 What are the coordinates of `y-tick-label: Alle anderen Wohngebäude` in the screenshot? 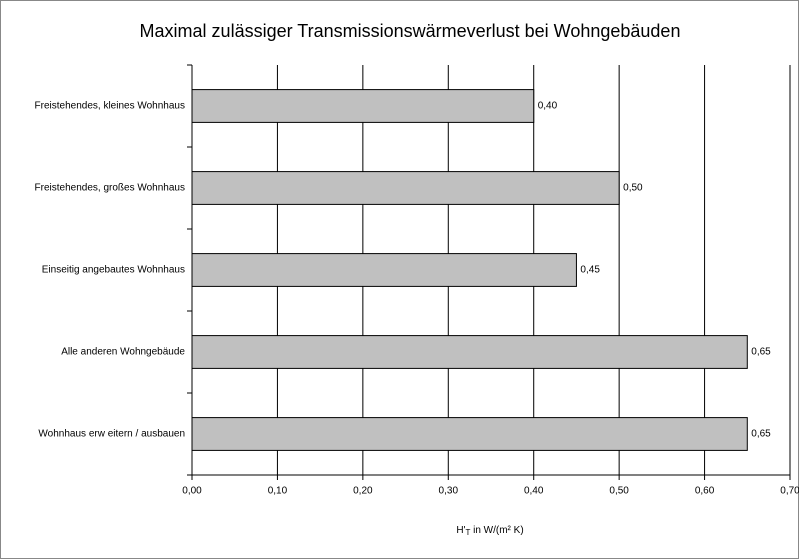 It's located at (123, 352).